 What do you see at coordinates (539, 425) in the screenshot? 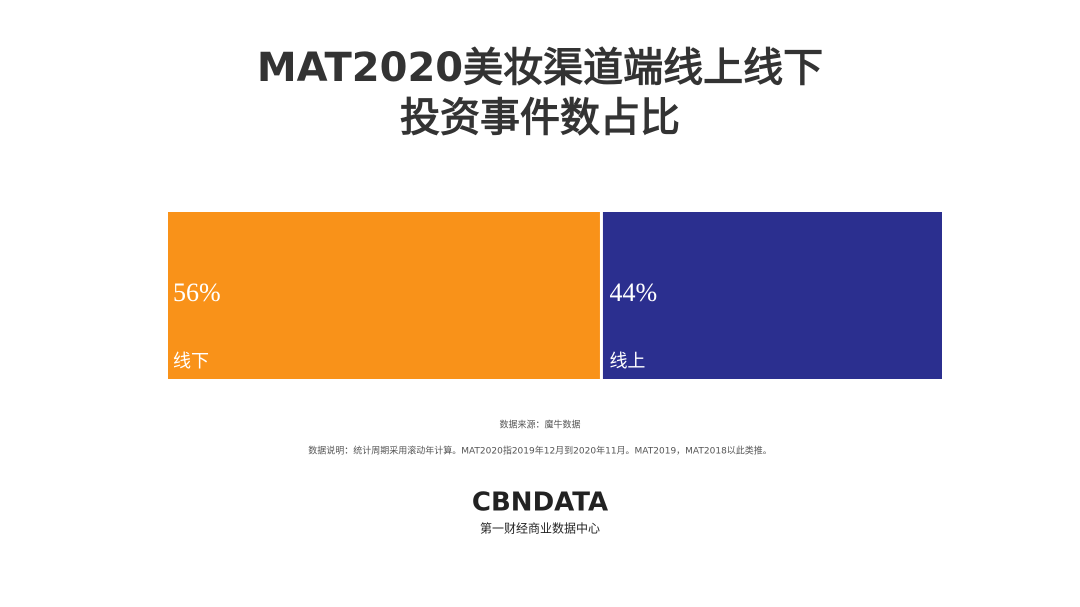
I see `source: 数据来源：魔牛数据` at bounding box center [539, 425].